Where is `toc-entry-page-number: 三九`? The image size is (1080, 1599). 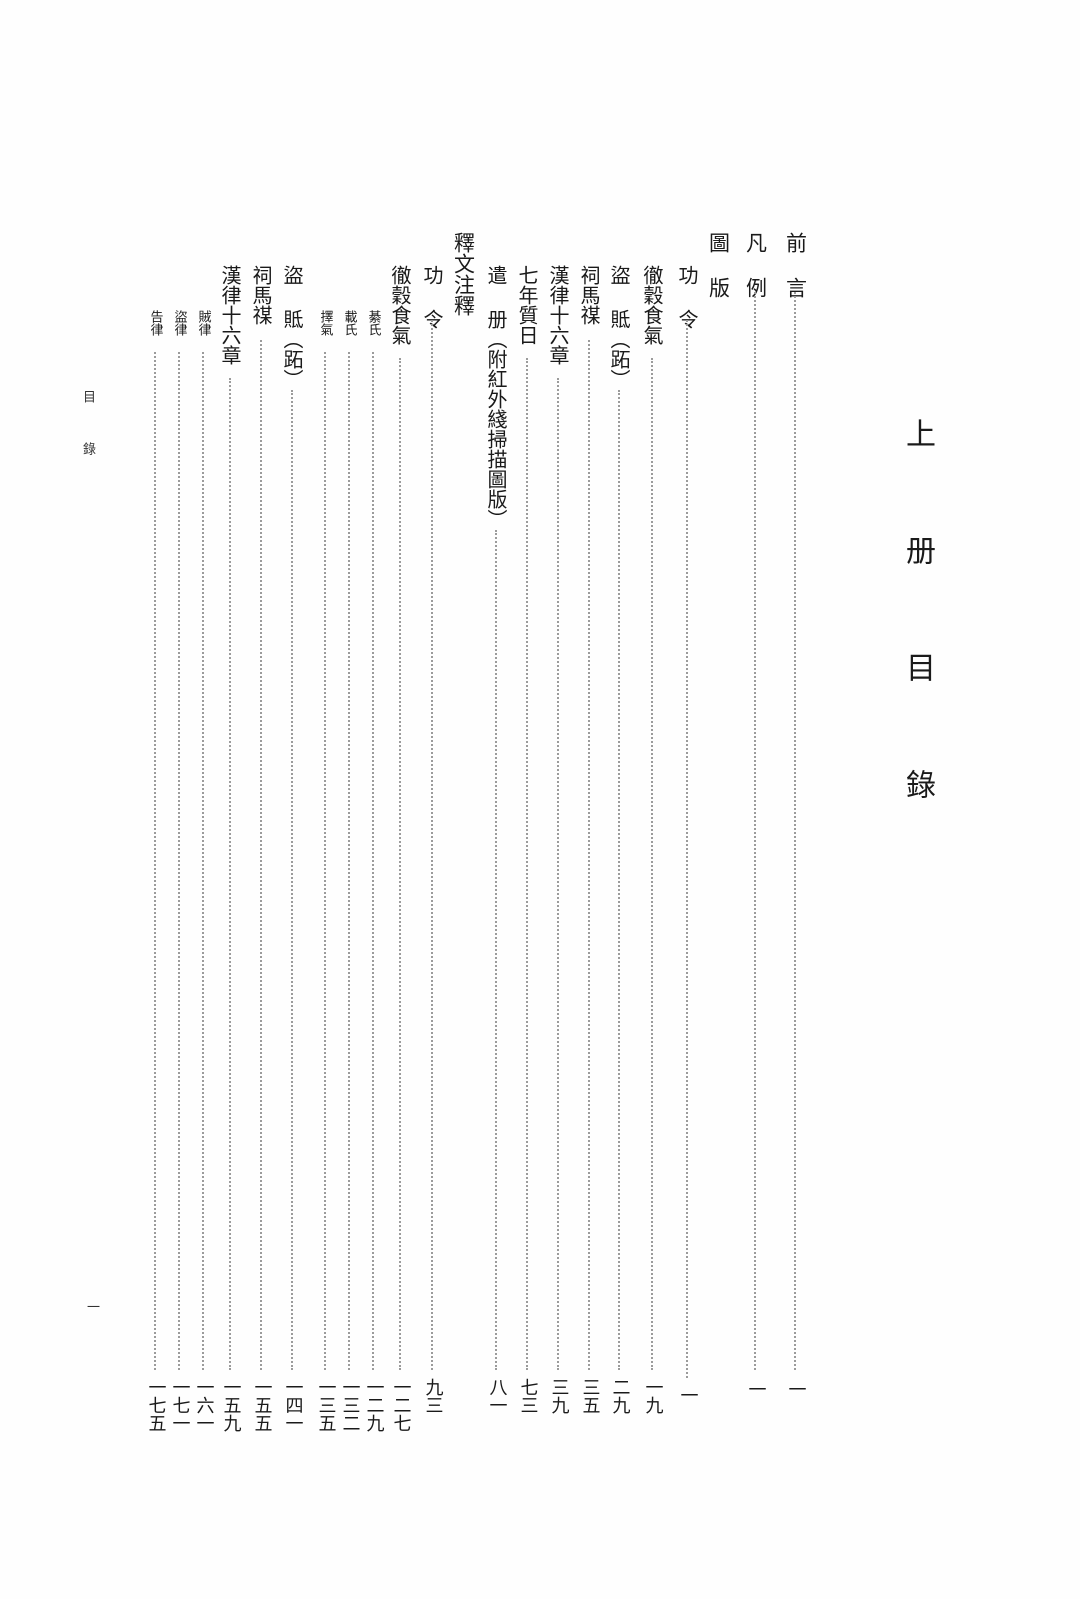
toc-entry-page-number: 三九 is located at coordinates (559, 1396).